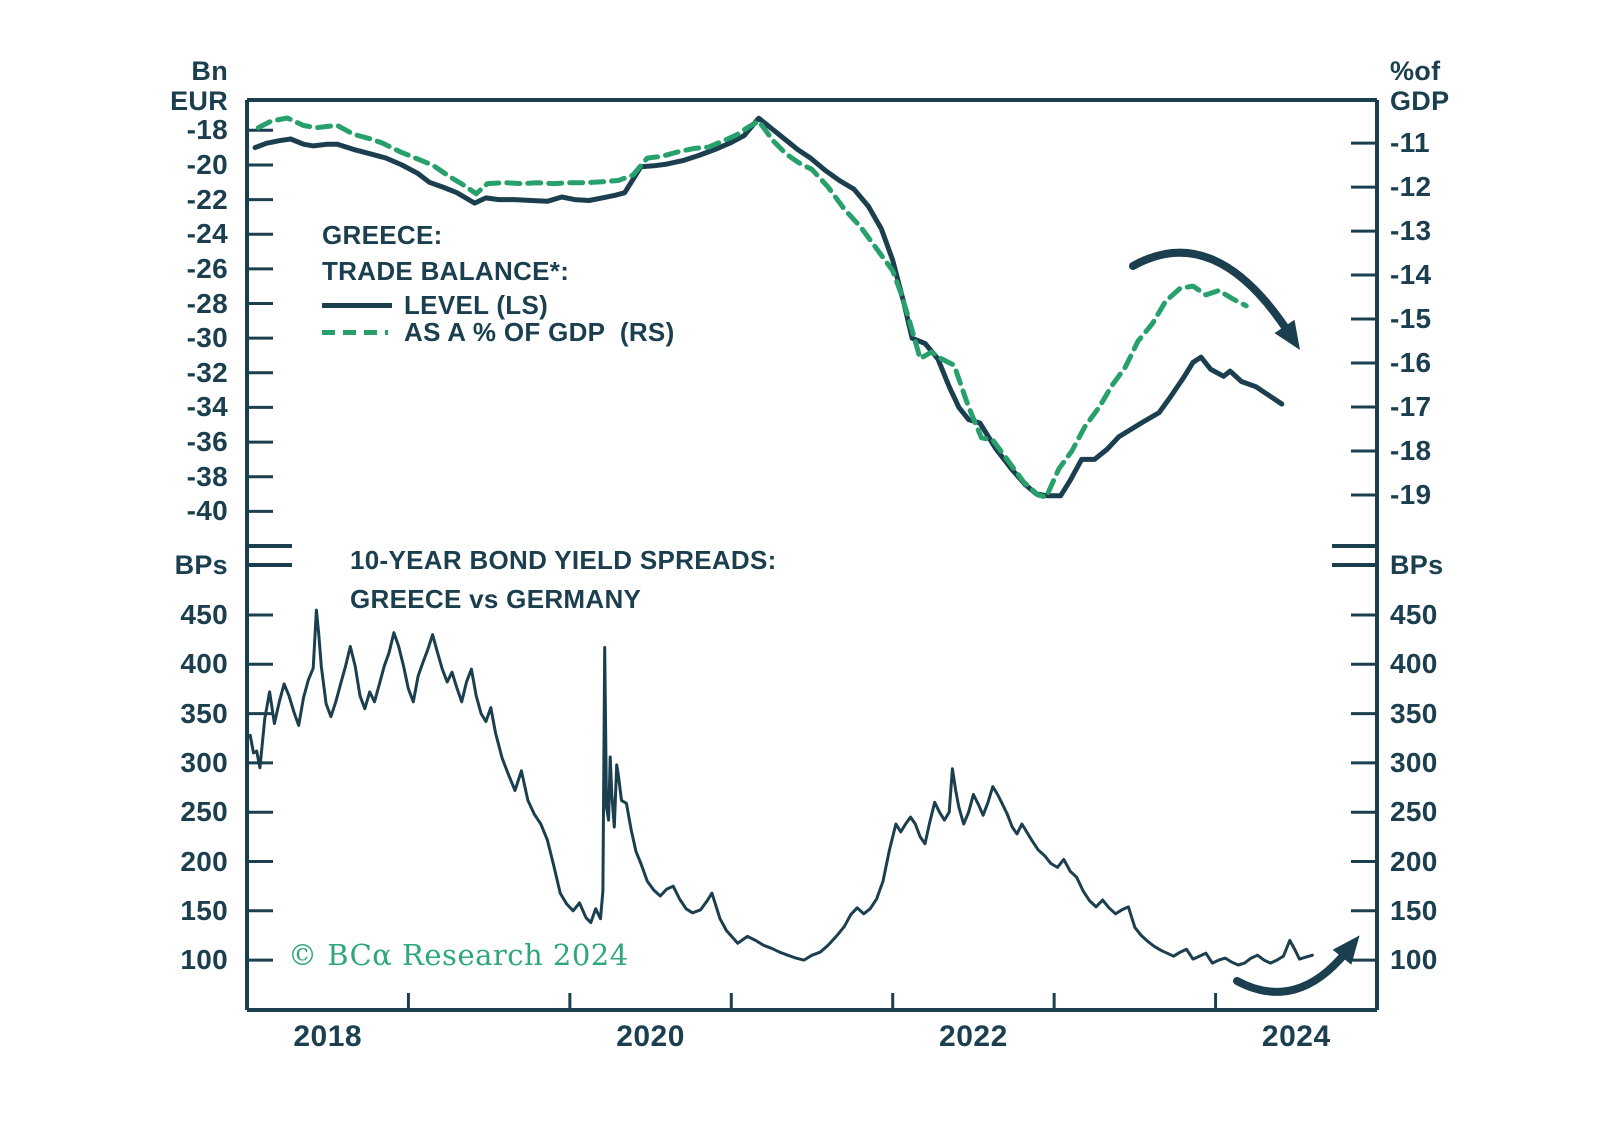 Image resolution: width=1598 pixels, height=1144 pixels. Describe the element at coordinates (1410, 143) in the screenshot. I see `top-right-tick-label: -11` at that location.